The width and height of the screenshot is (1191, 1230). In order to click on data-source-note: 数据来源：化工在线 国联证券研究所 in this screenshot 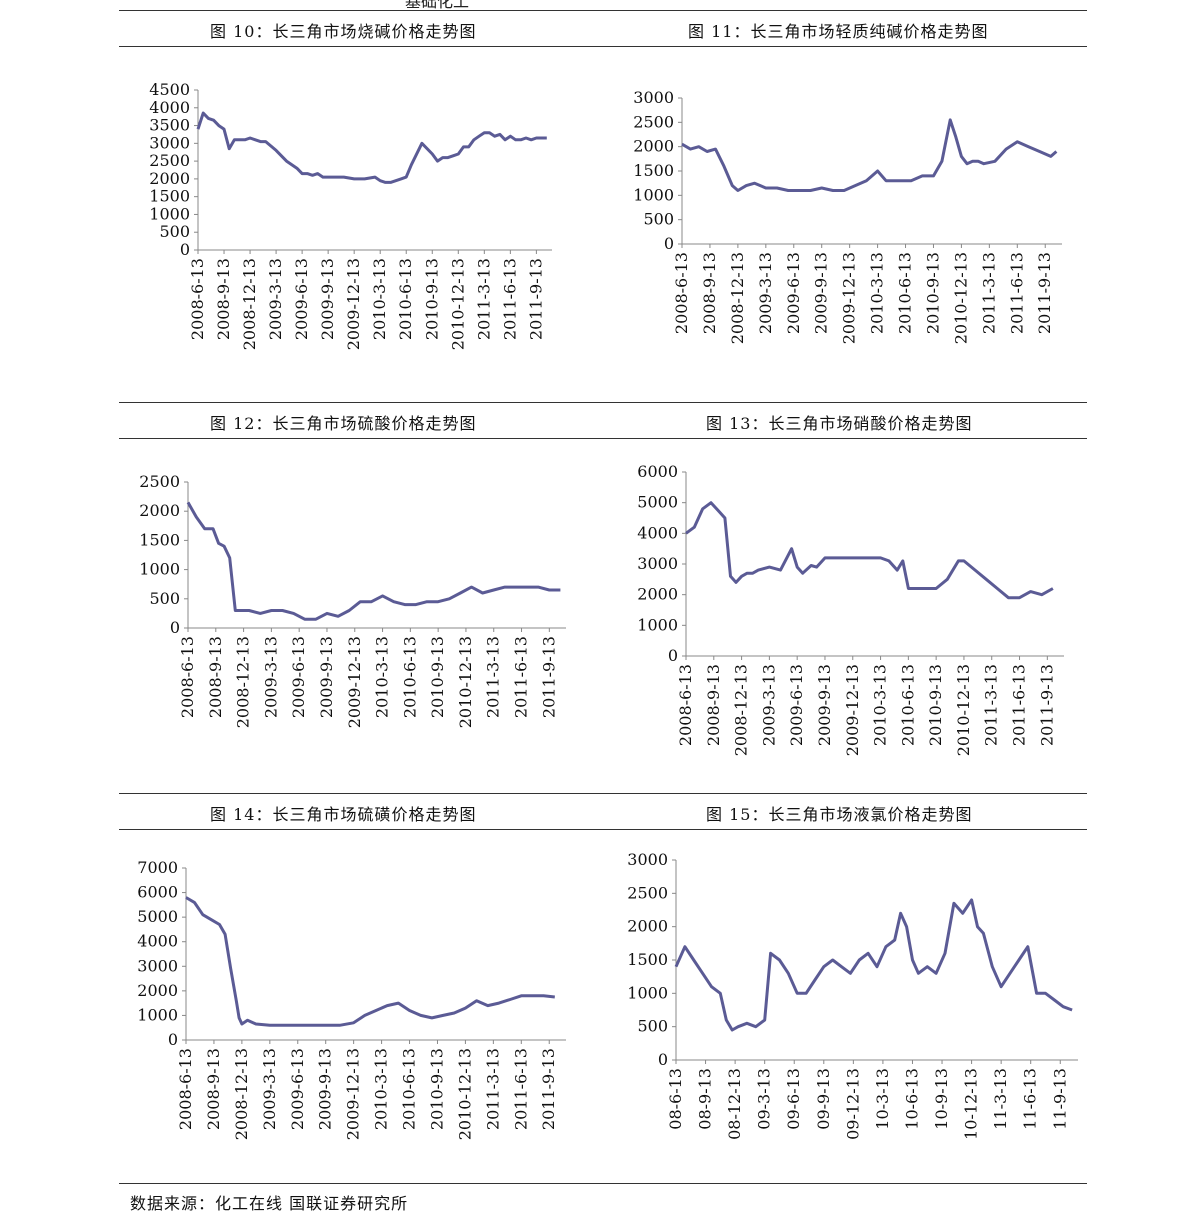, I will do `click(269, 1203)`.